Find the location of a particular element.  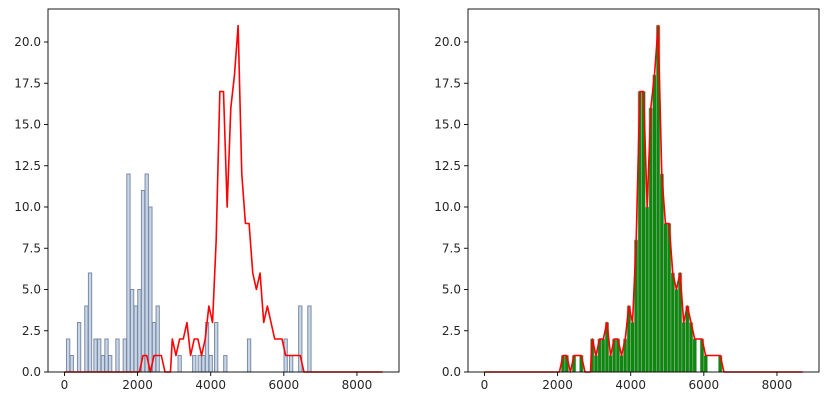

bar-group is located at coordinates (188, 273).